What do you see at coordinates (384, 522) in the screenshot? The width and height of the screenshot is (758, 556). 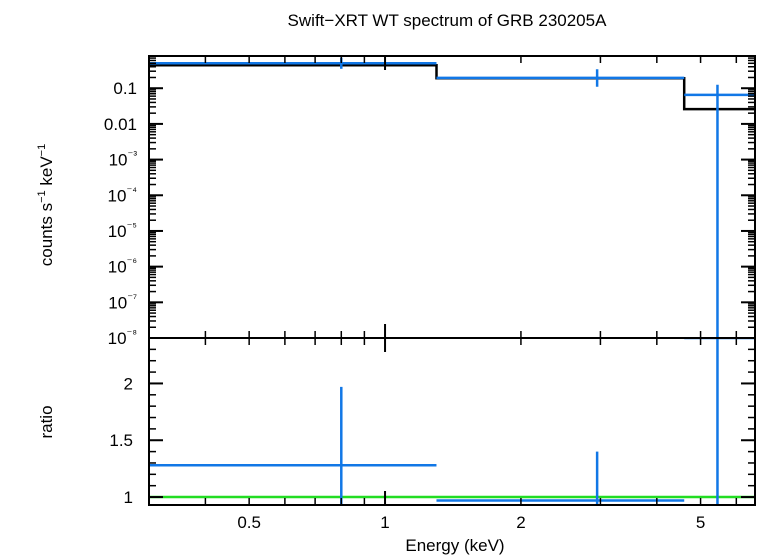 I see `x-tick-label-1: 1` at bounding box center [384, 522].